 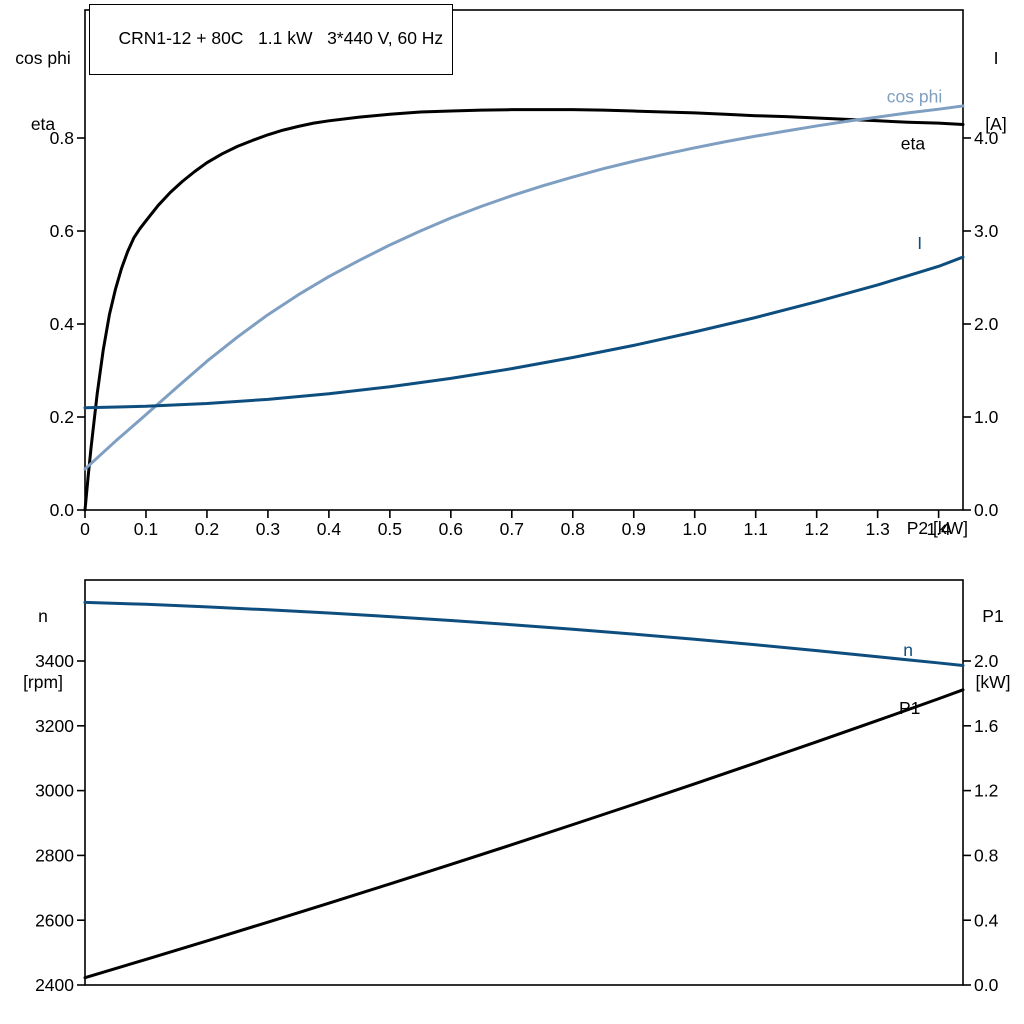 What do you see at coordinates (993, 616) in the screenshot?
I see `bottom-right-axis-label-line1: P1` at bounding box center [993, 616].